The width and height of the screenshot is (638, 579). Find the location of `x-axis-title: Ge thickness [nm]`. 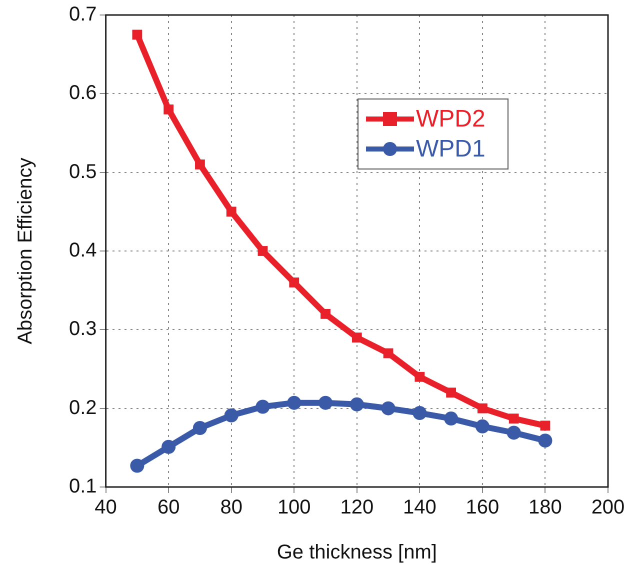

x-axis-title: Ge thickness [nm] is located at coordinates (356, 553).